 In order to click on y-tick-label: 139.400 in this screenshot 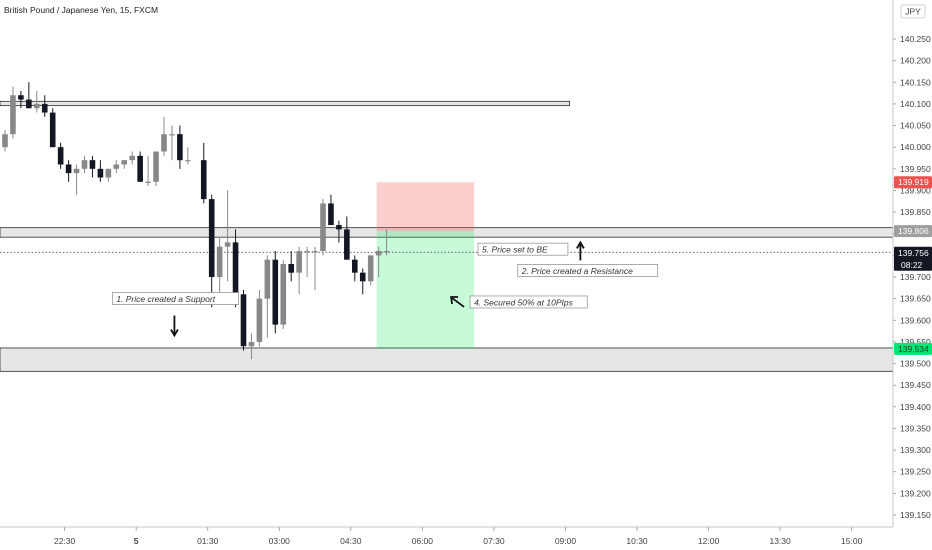, I will do `click(915, 407)`.